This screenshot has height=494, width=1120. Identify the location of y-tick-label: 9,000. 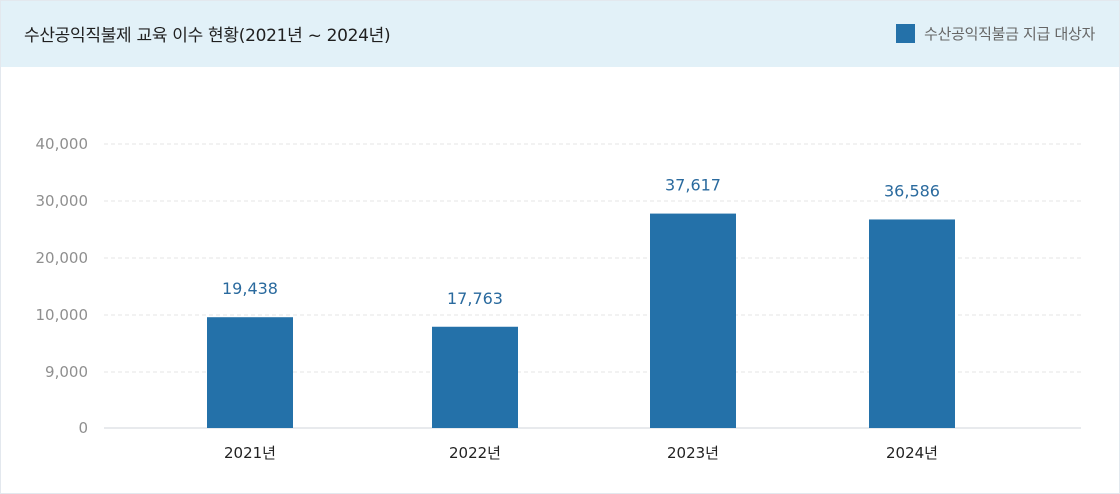
(66, 372).